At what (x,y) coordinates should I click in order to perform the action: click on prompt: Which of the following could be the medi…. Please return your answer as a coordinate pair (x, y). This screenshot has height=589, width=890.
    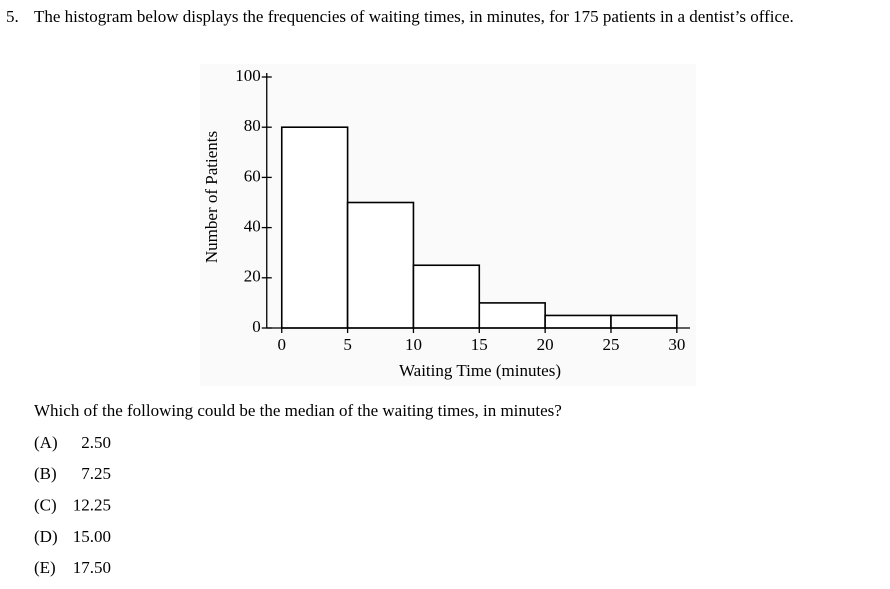
    Looking at the image, I should click on (298, 410).